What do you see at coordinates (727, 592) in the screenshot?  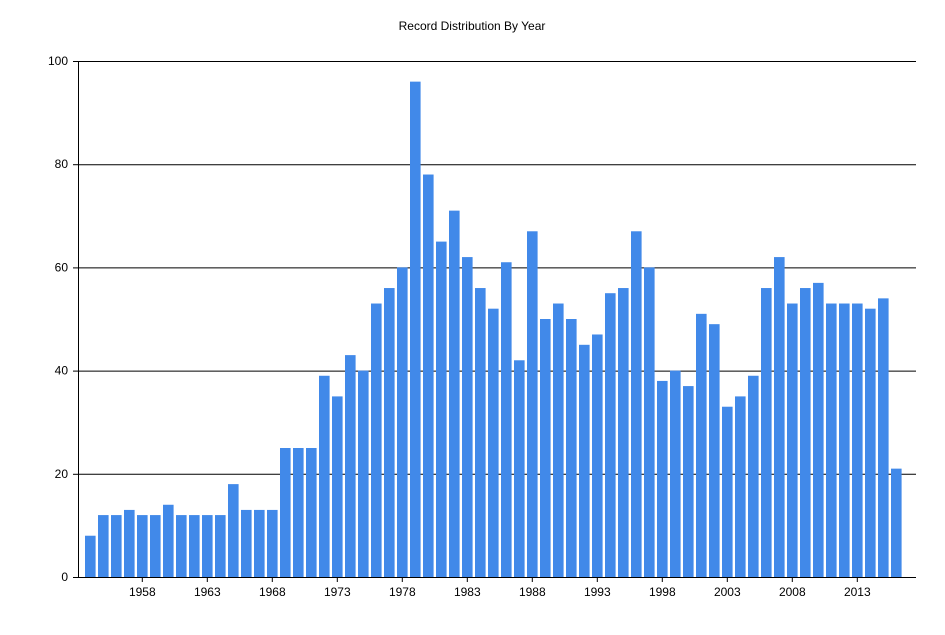 I see `x-tick-label: 2003` at bounding box center [727, 592].